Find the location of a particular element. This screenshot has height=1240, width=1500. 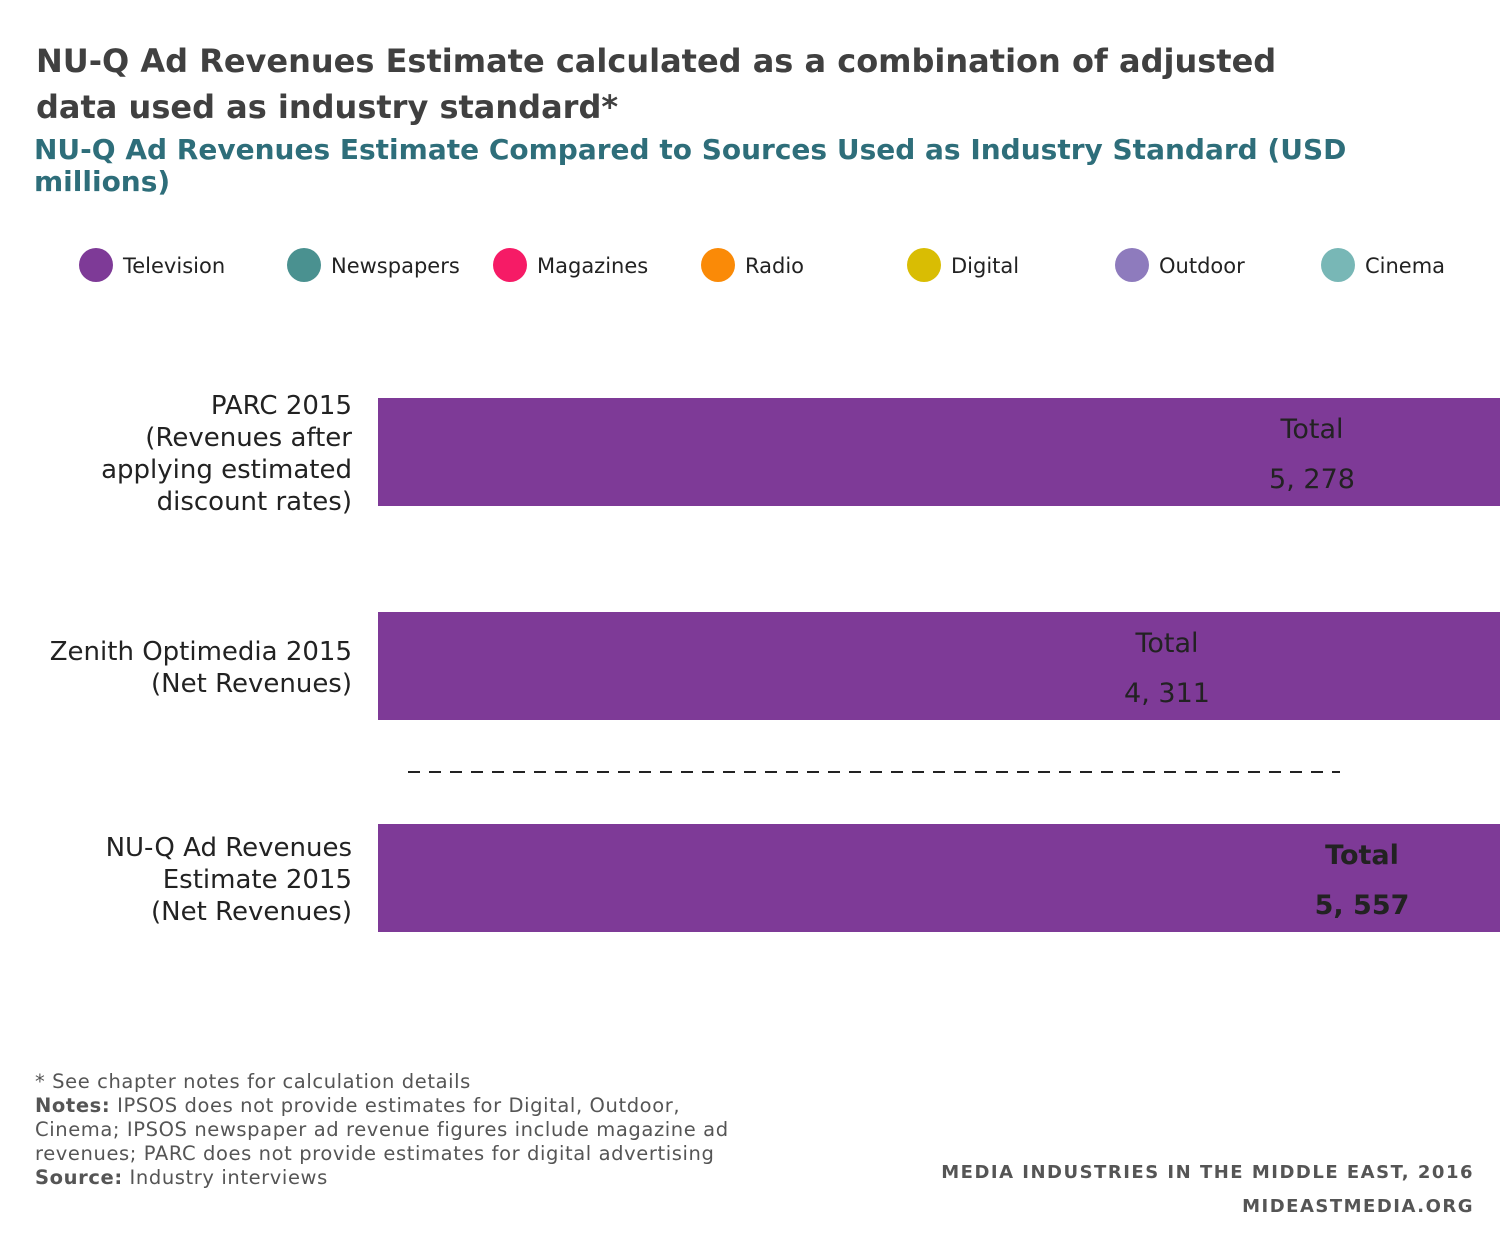

category-label-line: applying estimated is located at coordinates (226, 470).